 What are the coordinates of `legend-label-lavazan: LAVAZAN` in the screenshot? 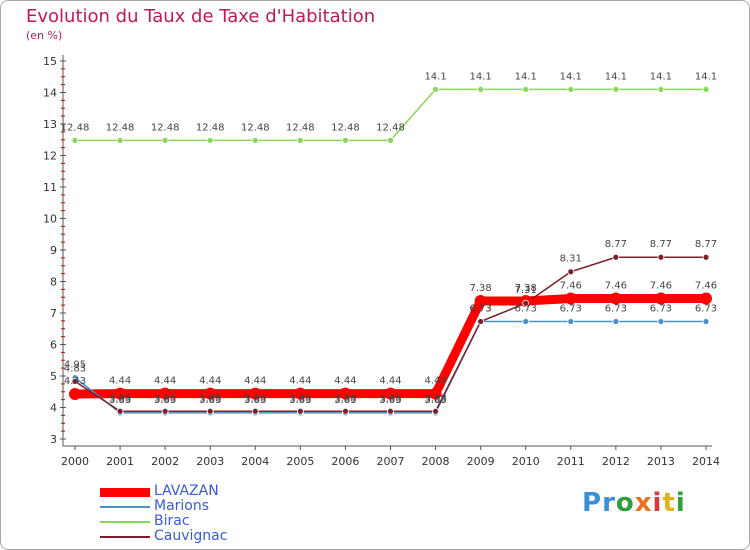 It's located at (186, 491).